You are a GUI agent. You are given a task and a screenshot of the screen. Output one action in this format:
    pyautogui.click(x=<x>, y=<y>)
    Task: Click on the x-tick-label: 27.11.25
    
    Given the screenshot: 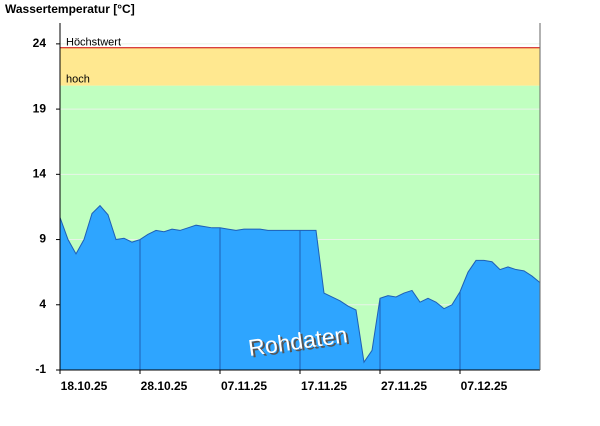 What is the action you would take?
    pyautogui.click(x=404, y=386)
    